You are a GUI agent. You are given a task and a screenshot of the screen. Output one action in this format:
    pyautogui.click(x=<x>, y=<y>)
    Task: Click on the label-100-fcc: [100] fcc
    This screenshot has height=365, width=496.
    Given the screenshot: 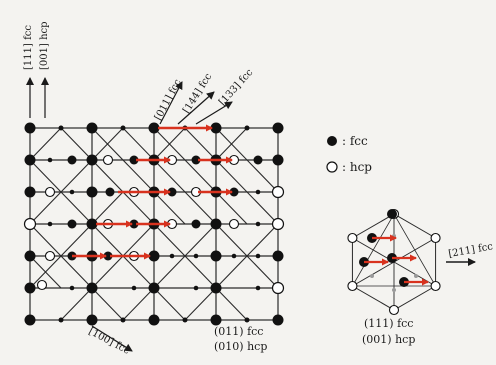 What is the action you would take?
    pyautogui.click(x=109, y=341)
    